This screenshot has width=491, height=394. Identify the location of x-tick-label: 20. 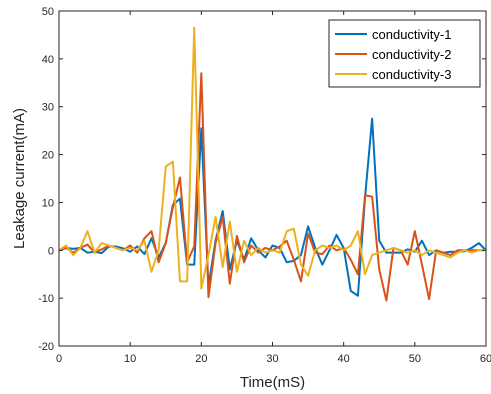
(201, 359).